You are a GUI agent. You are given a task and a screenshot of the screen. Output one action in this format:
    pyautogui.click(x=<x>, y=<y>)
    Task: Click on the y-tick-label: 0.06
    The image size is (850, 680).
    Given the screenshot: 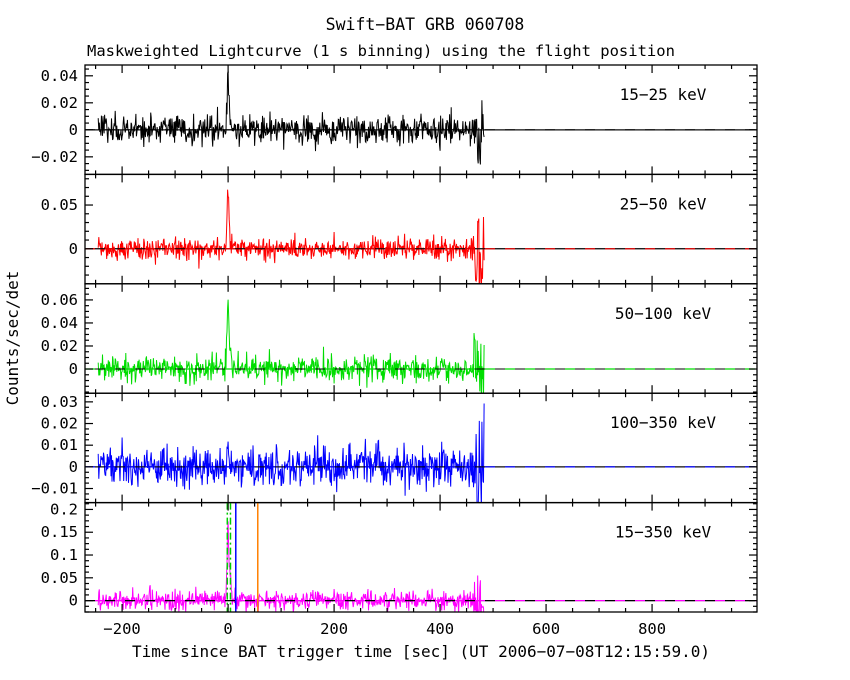 What is the action you would take?
    pyautogui.click(x=59, y=300)
    